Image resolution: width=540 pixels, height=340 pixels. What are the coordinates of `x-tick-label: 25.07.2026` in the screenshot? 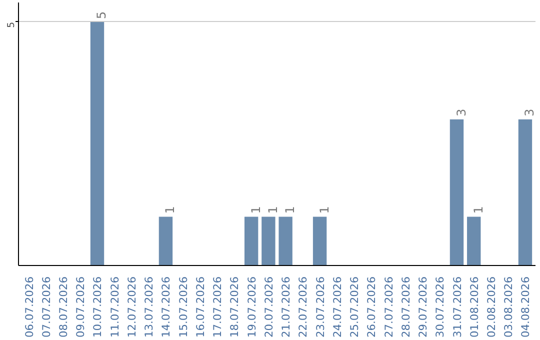 It's located at (355, 307).